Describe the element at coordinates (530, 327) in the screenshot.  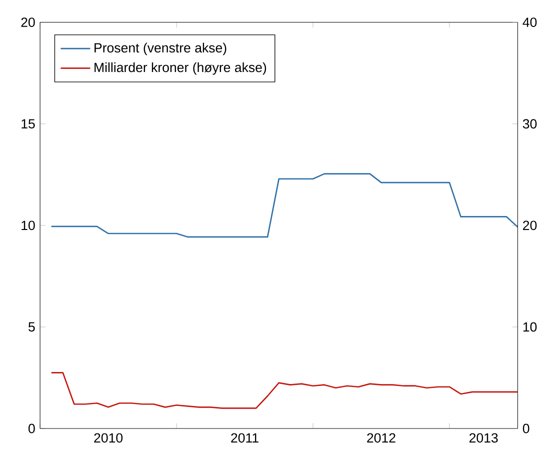
I see `y2-tick-label: 10` at that location.